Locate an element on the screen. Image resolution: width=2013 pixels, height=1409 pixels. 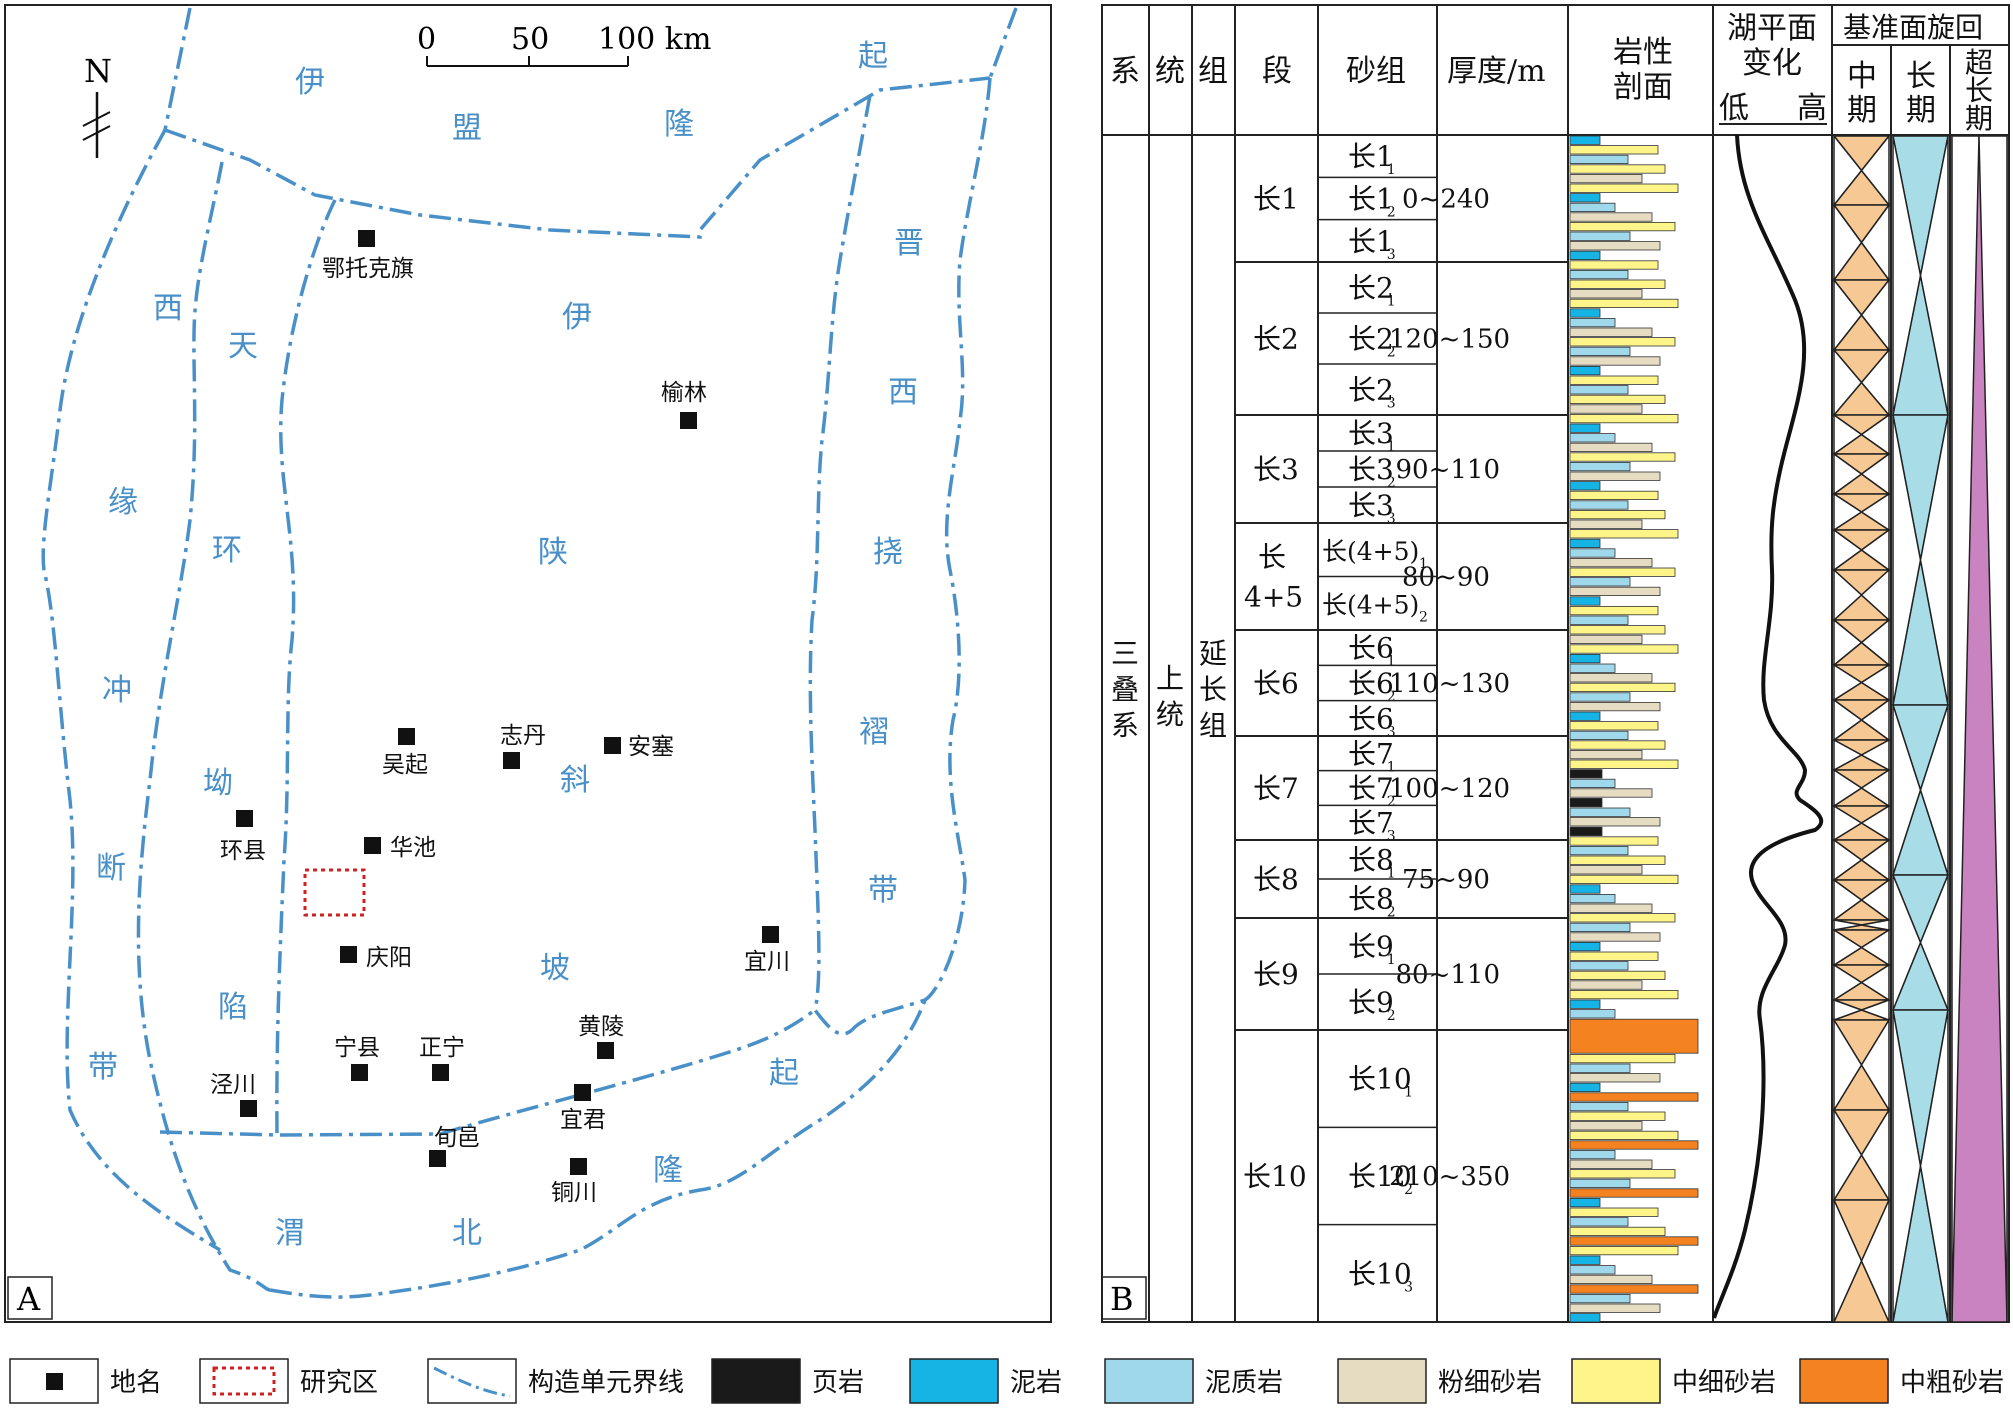
legend-label: 泥岩 is located at coordinates (1036, 1383).